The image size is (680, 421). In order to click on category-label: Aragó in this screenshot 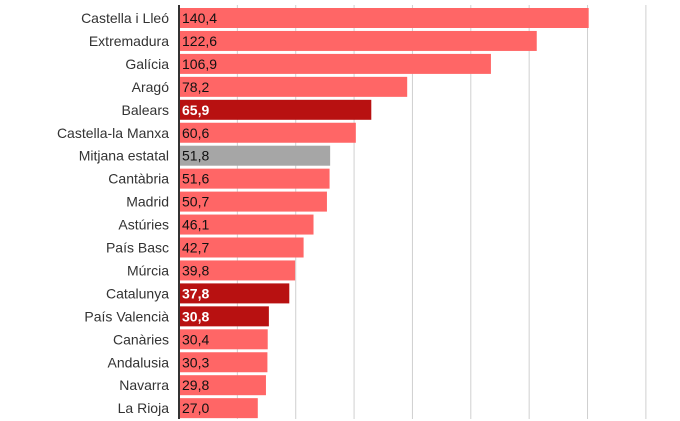, I will do `click(151, 87)`.